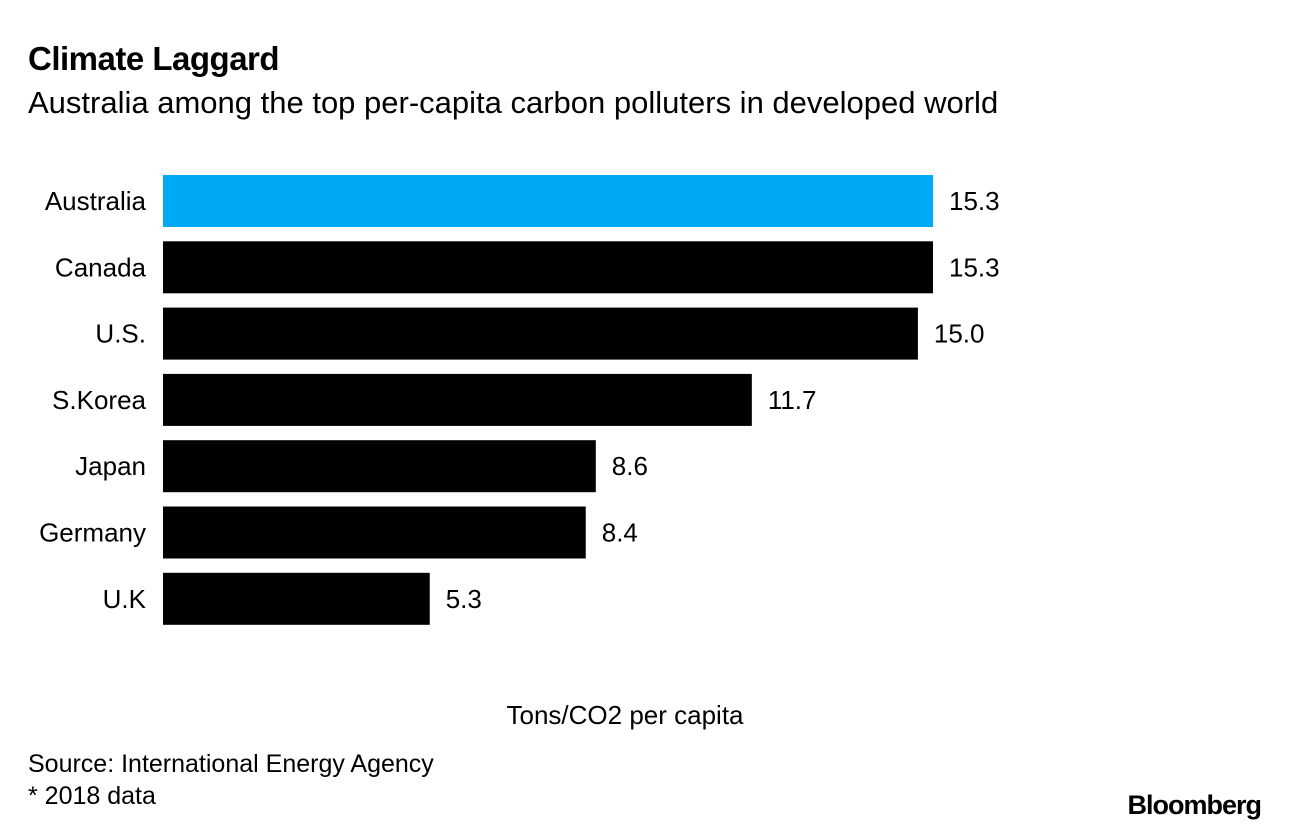 Image resolution: width=1289 pixels, height=834 pixels. Describe the element at coordinates (792, 400) in the screenshot. I see `value-label-s-korea: 11.7` at that location.